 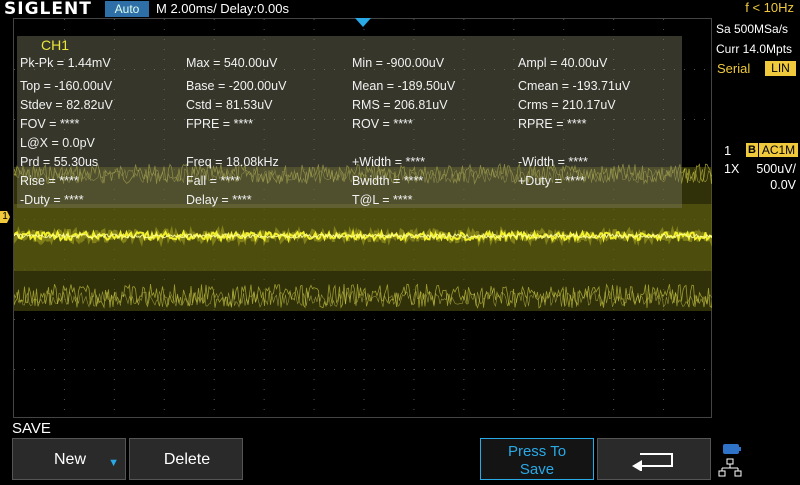 What do you see at coordinates (50, 124) in the screenshot?
I see `measurement-value: FOV = ****` at bounding box center [50, 124].